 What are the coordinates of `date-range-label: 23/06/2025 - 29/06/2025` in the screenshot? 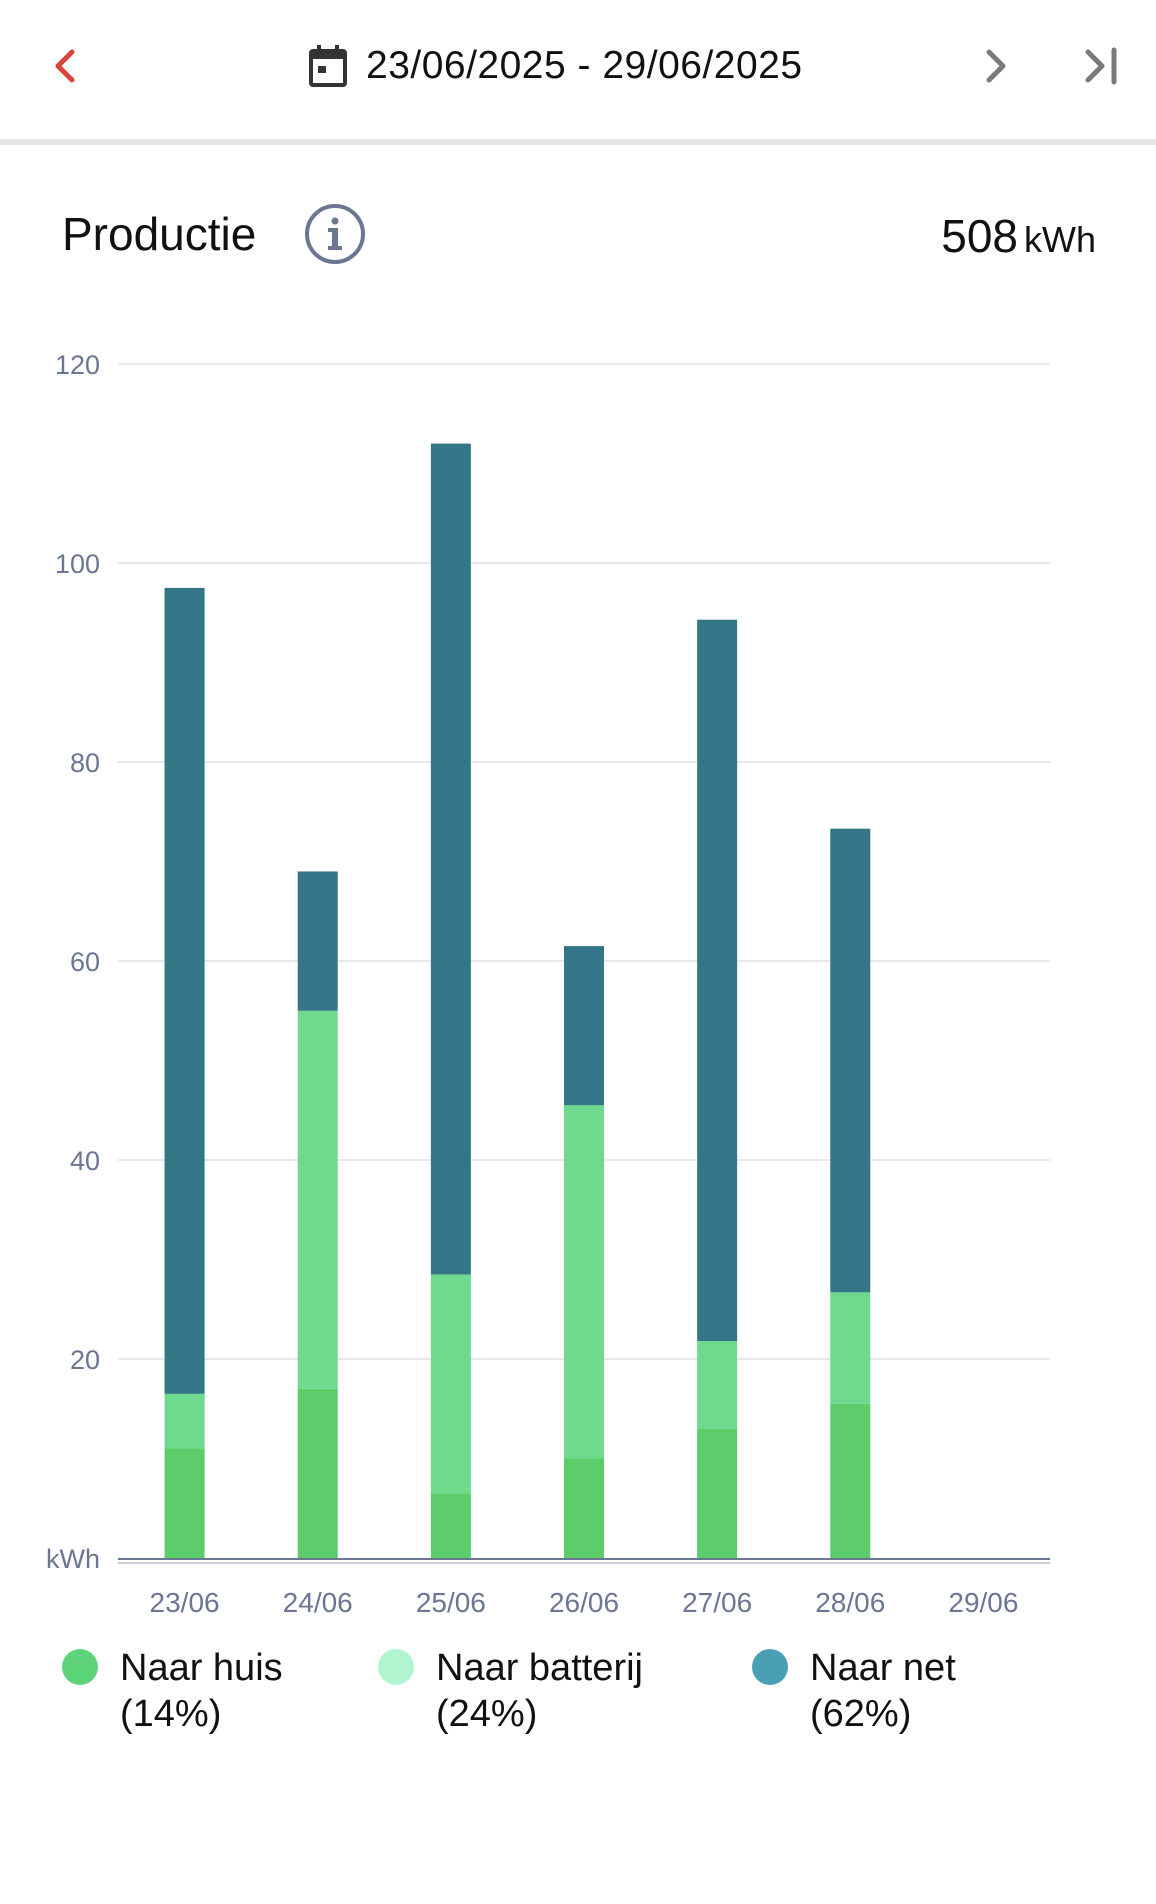 It's located at (584, 65).